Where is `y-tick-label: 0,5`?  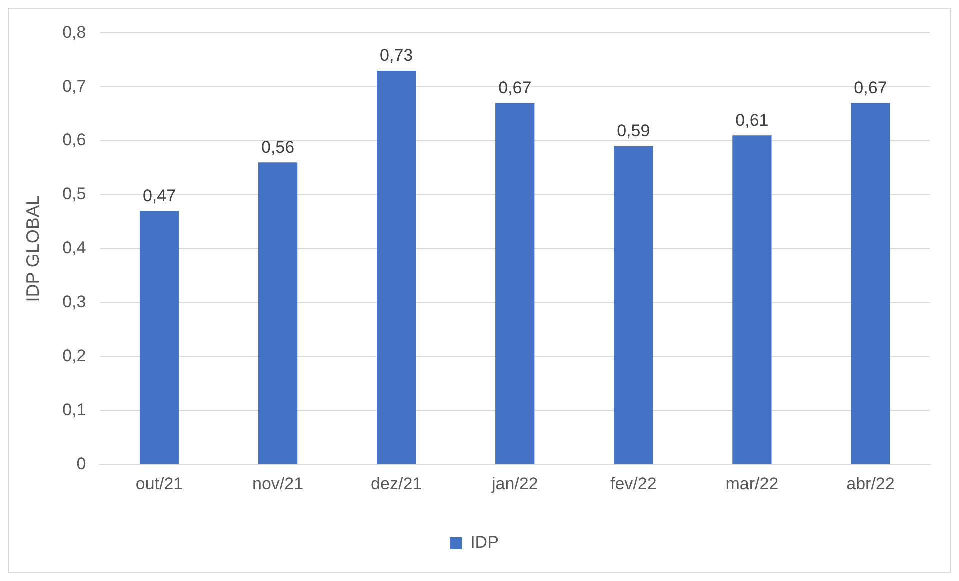 y-tick-label: 0,5 is located at coordinates (74, 194).